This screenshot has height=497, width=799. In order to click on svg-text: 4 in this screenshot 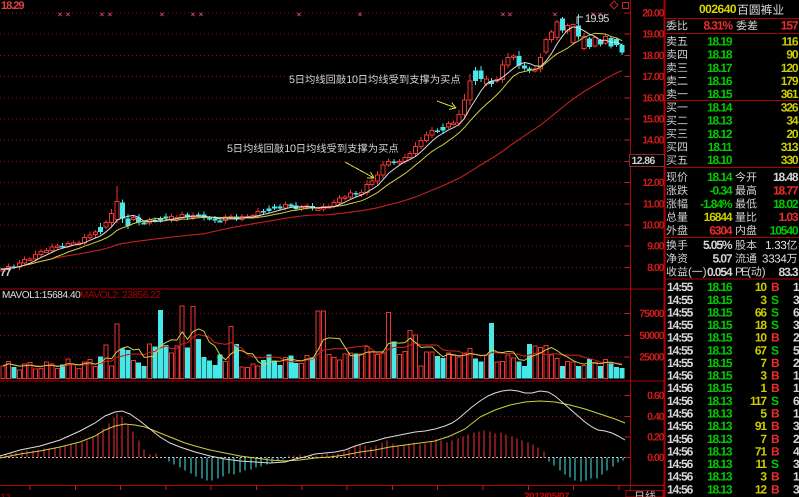, I will do `click(796, 451)`.